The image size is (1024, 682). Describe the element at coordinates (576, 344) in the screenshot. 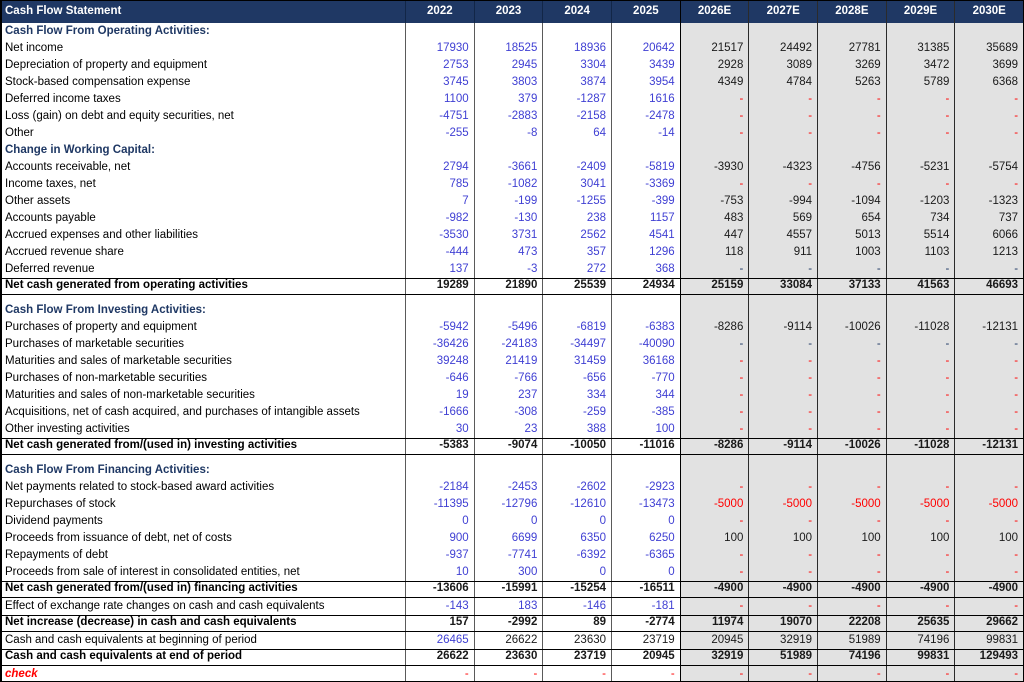

I see `value-cell: -34497` at that location.